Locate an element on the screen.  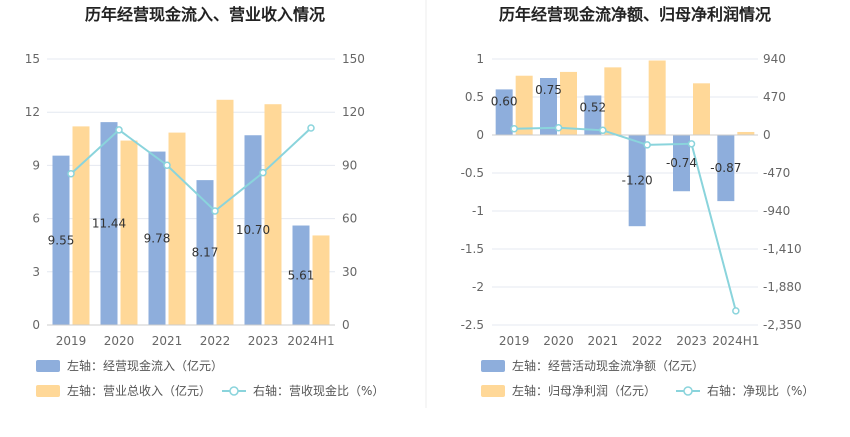
left-axis-tick: 6 is located at coordinates (36, 219).